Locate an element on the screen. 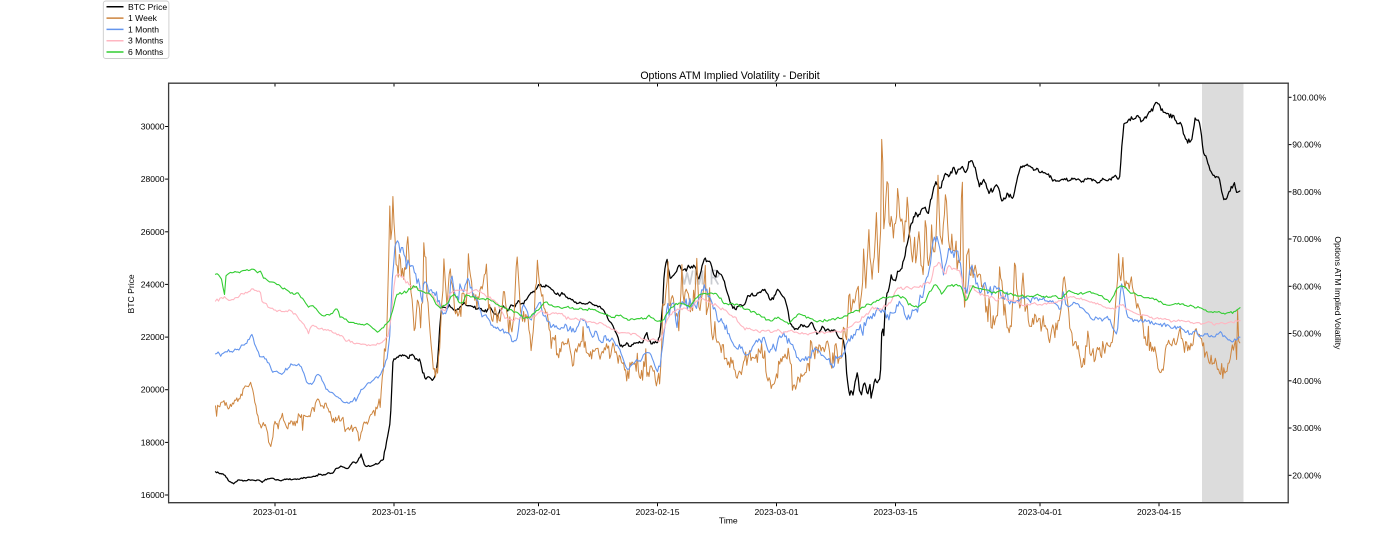 The height and width of the screenshot is (560, 1400). svg-text: 2023-02-01 is located at coordinates (539, 512).